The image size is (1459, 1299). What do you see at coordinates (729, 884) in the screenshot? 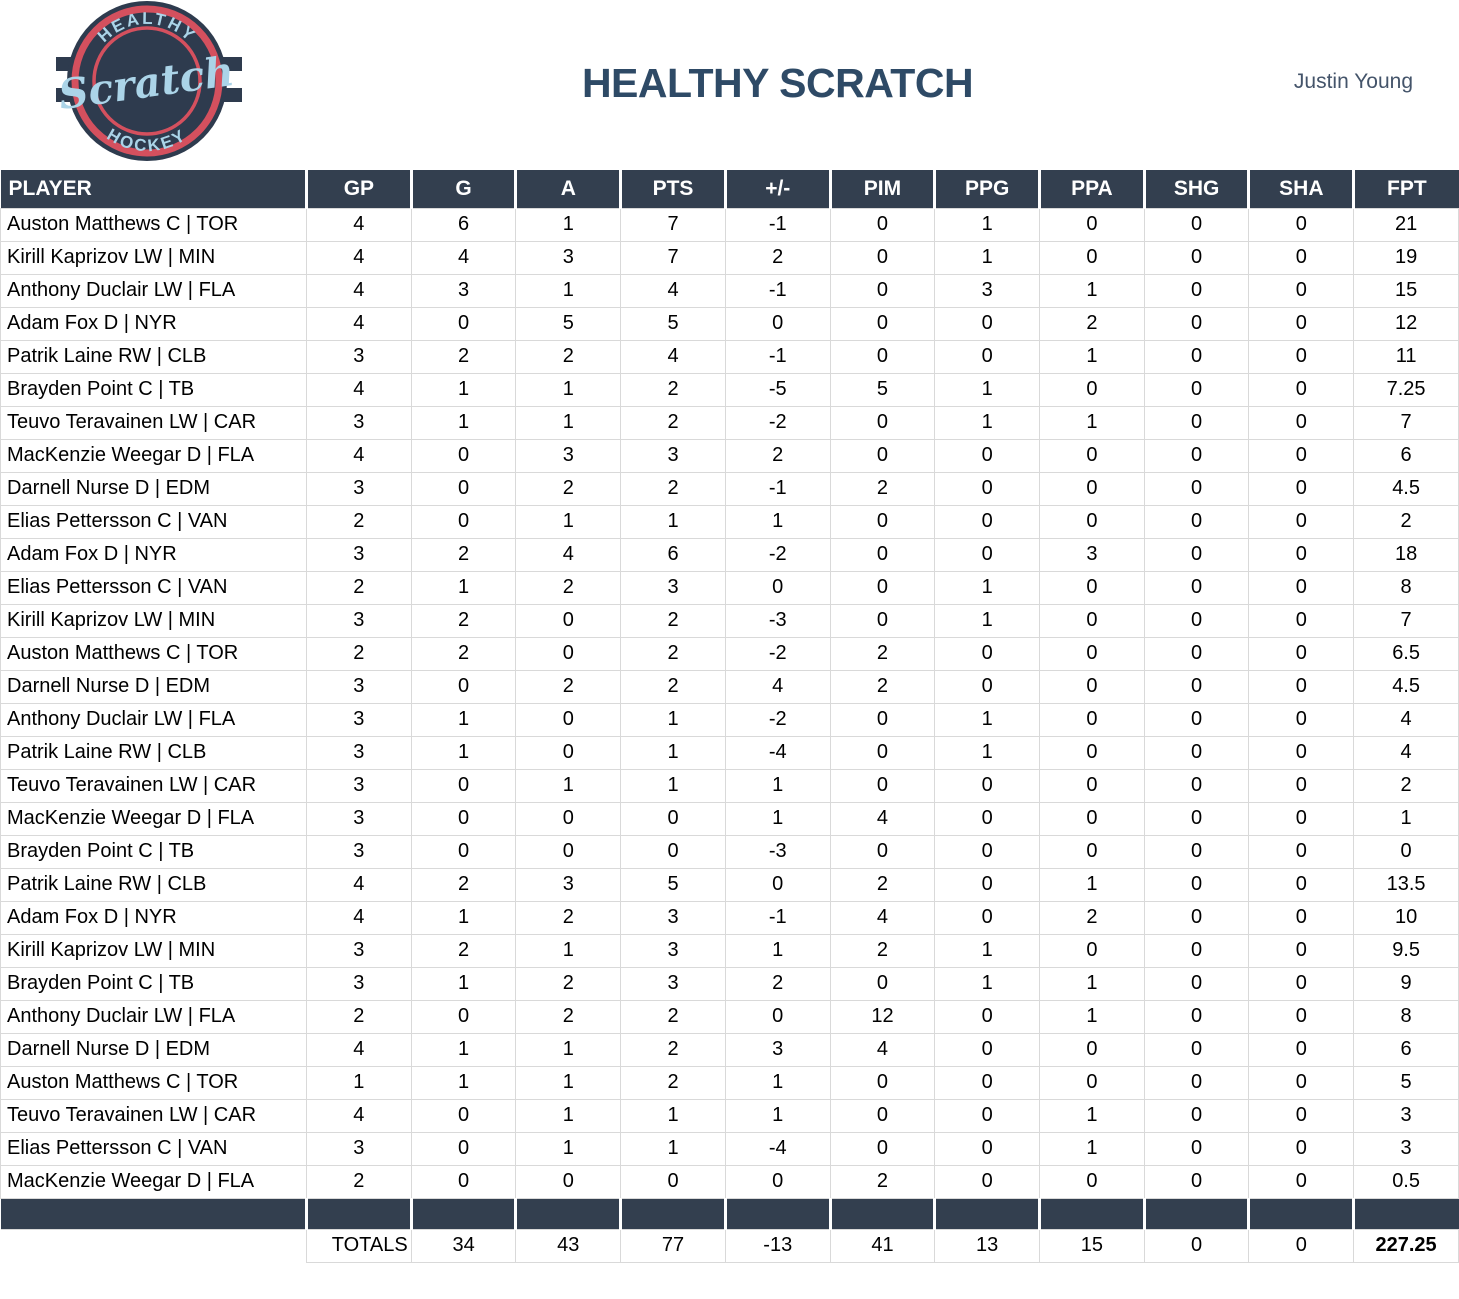
I see `table-row: Patrik Laine RW | CLB 4 2 3 5 0 2 0 1 0 0 13.5` at bounding box center [729, 884].